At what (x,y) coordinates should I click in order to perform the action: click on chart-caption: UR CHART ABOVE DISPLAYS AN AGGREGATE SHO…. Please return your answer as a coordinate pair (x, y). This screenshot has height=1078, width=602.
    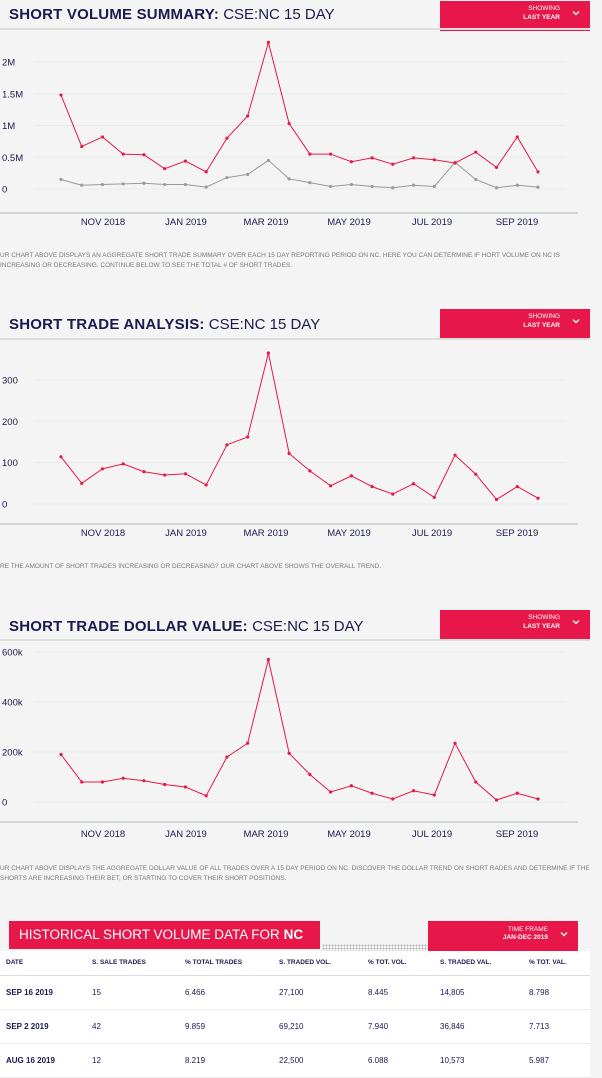
    Looking at the image, I should click on (280, 260).